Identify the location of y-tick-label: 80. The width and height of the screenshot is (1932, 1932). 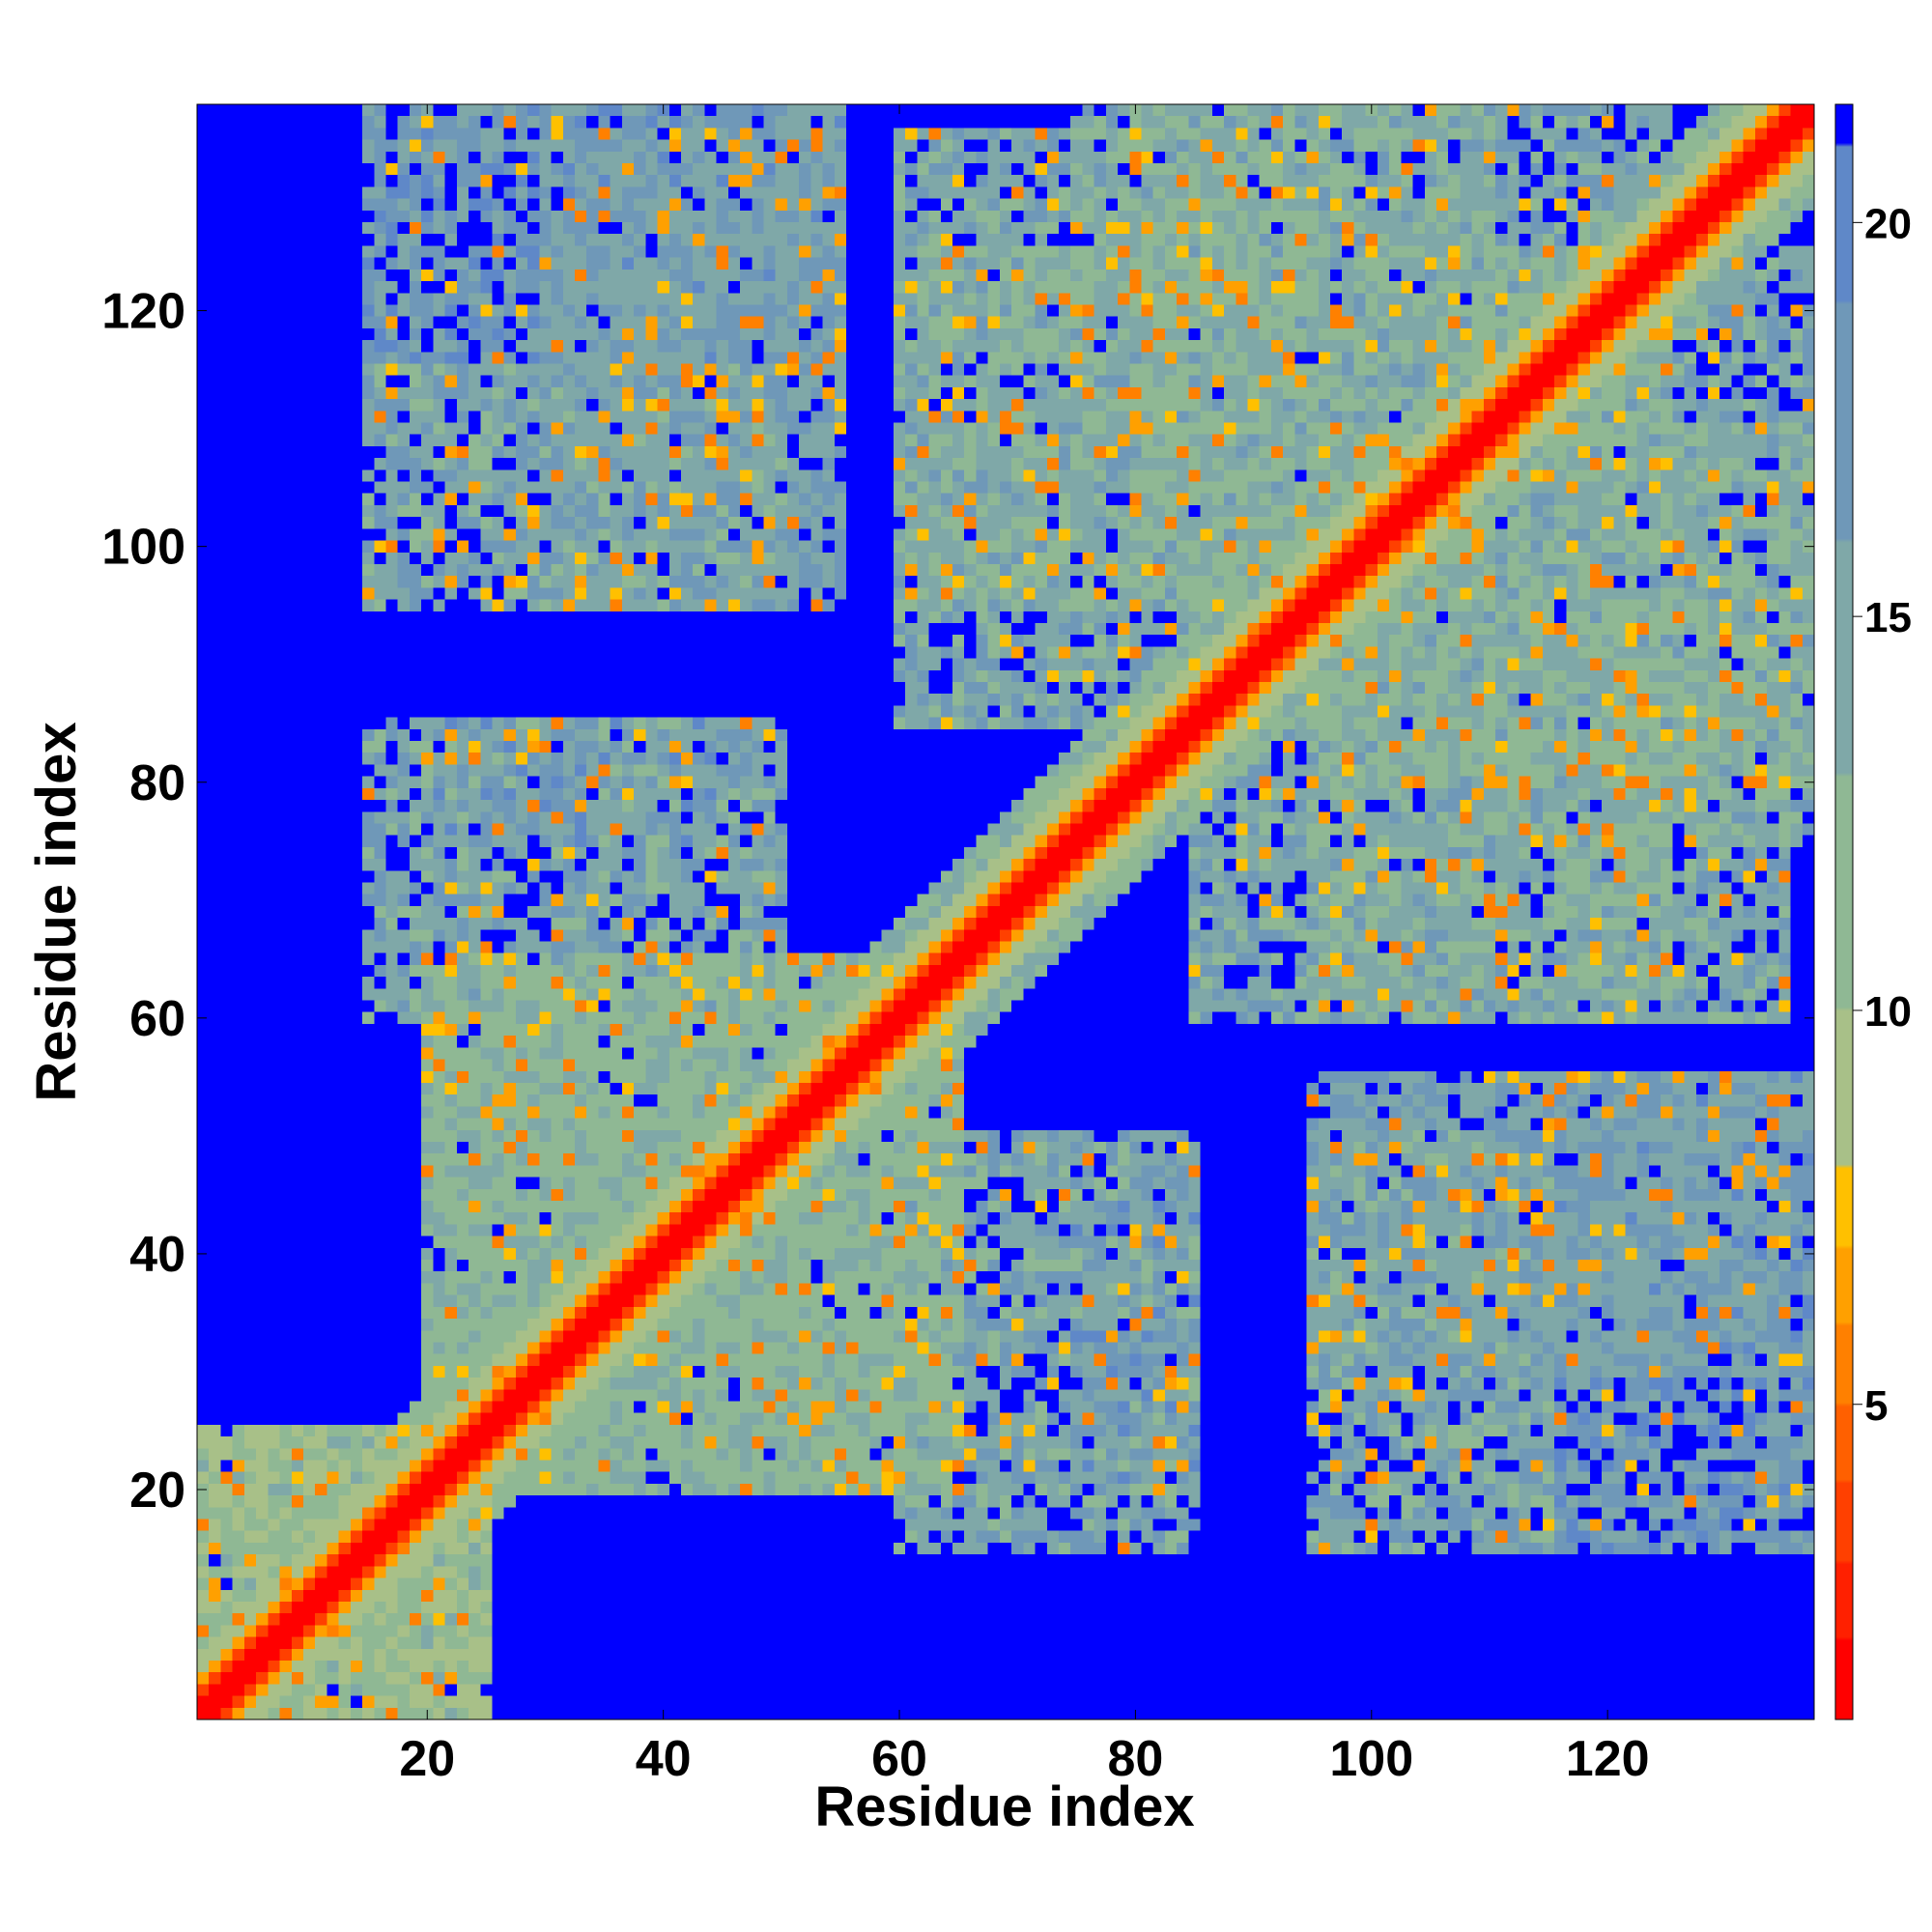
(157, 783).